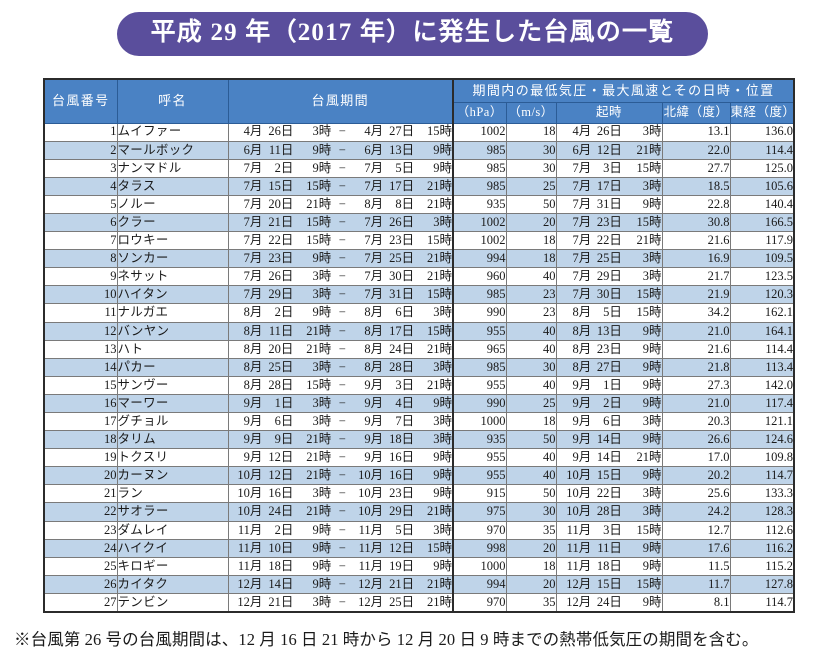 The image size is (825, 665). What do you see at coordinates (402, 547) in the screenshot?
I see `period-end-day: 12日` at bounding box center [402, 547].